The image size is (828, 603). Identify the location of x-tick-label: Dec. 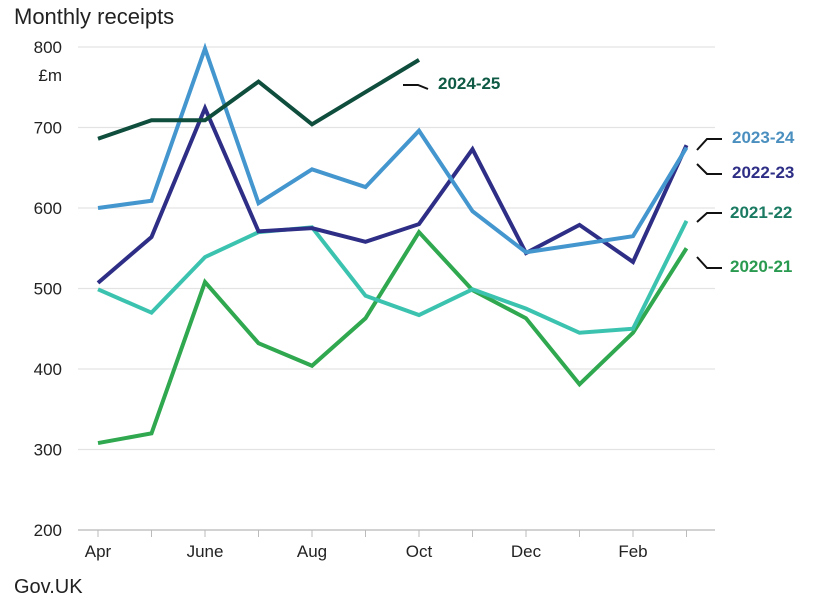
(526, 551).